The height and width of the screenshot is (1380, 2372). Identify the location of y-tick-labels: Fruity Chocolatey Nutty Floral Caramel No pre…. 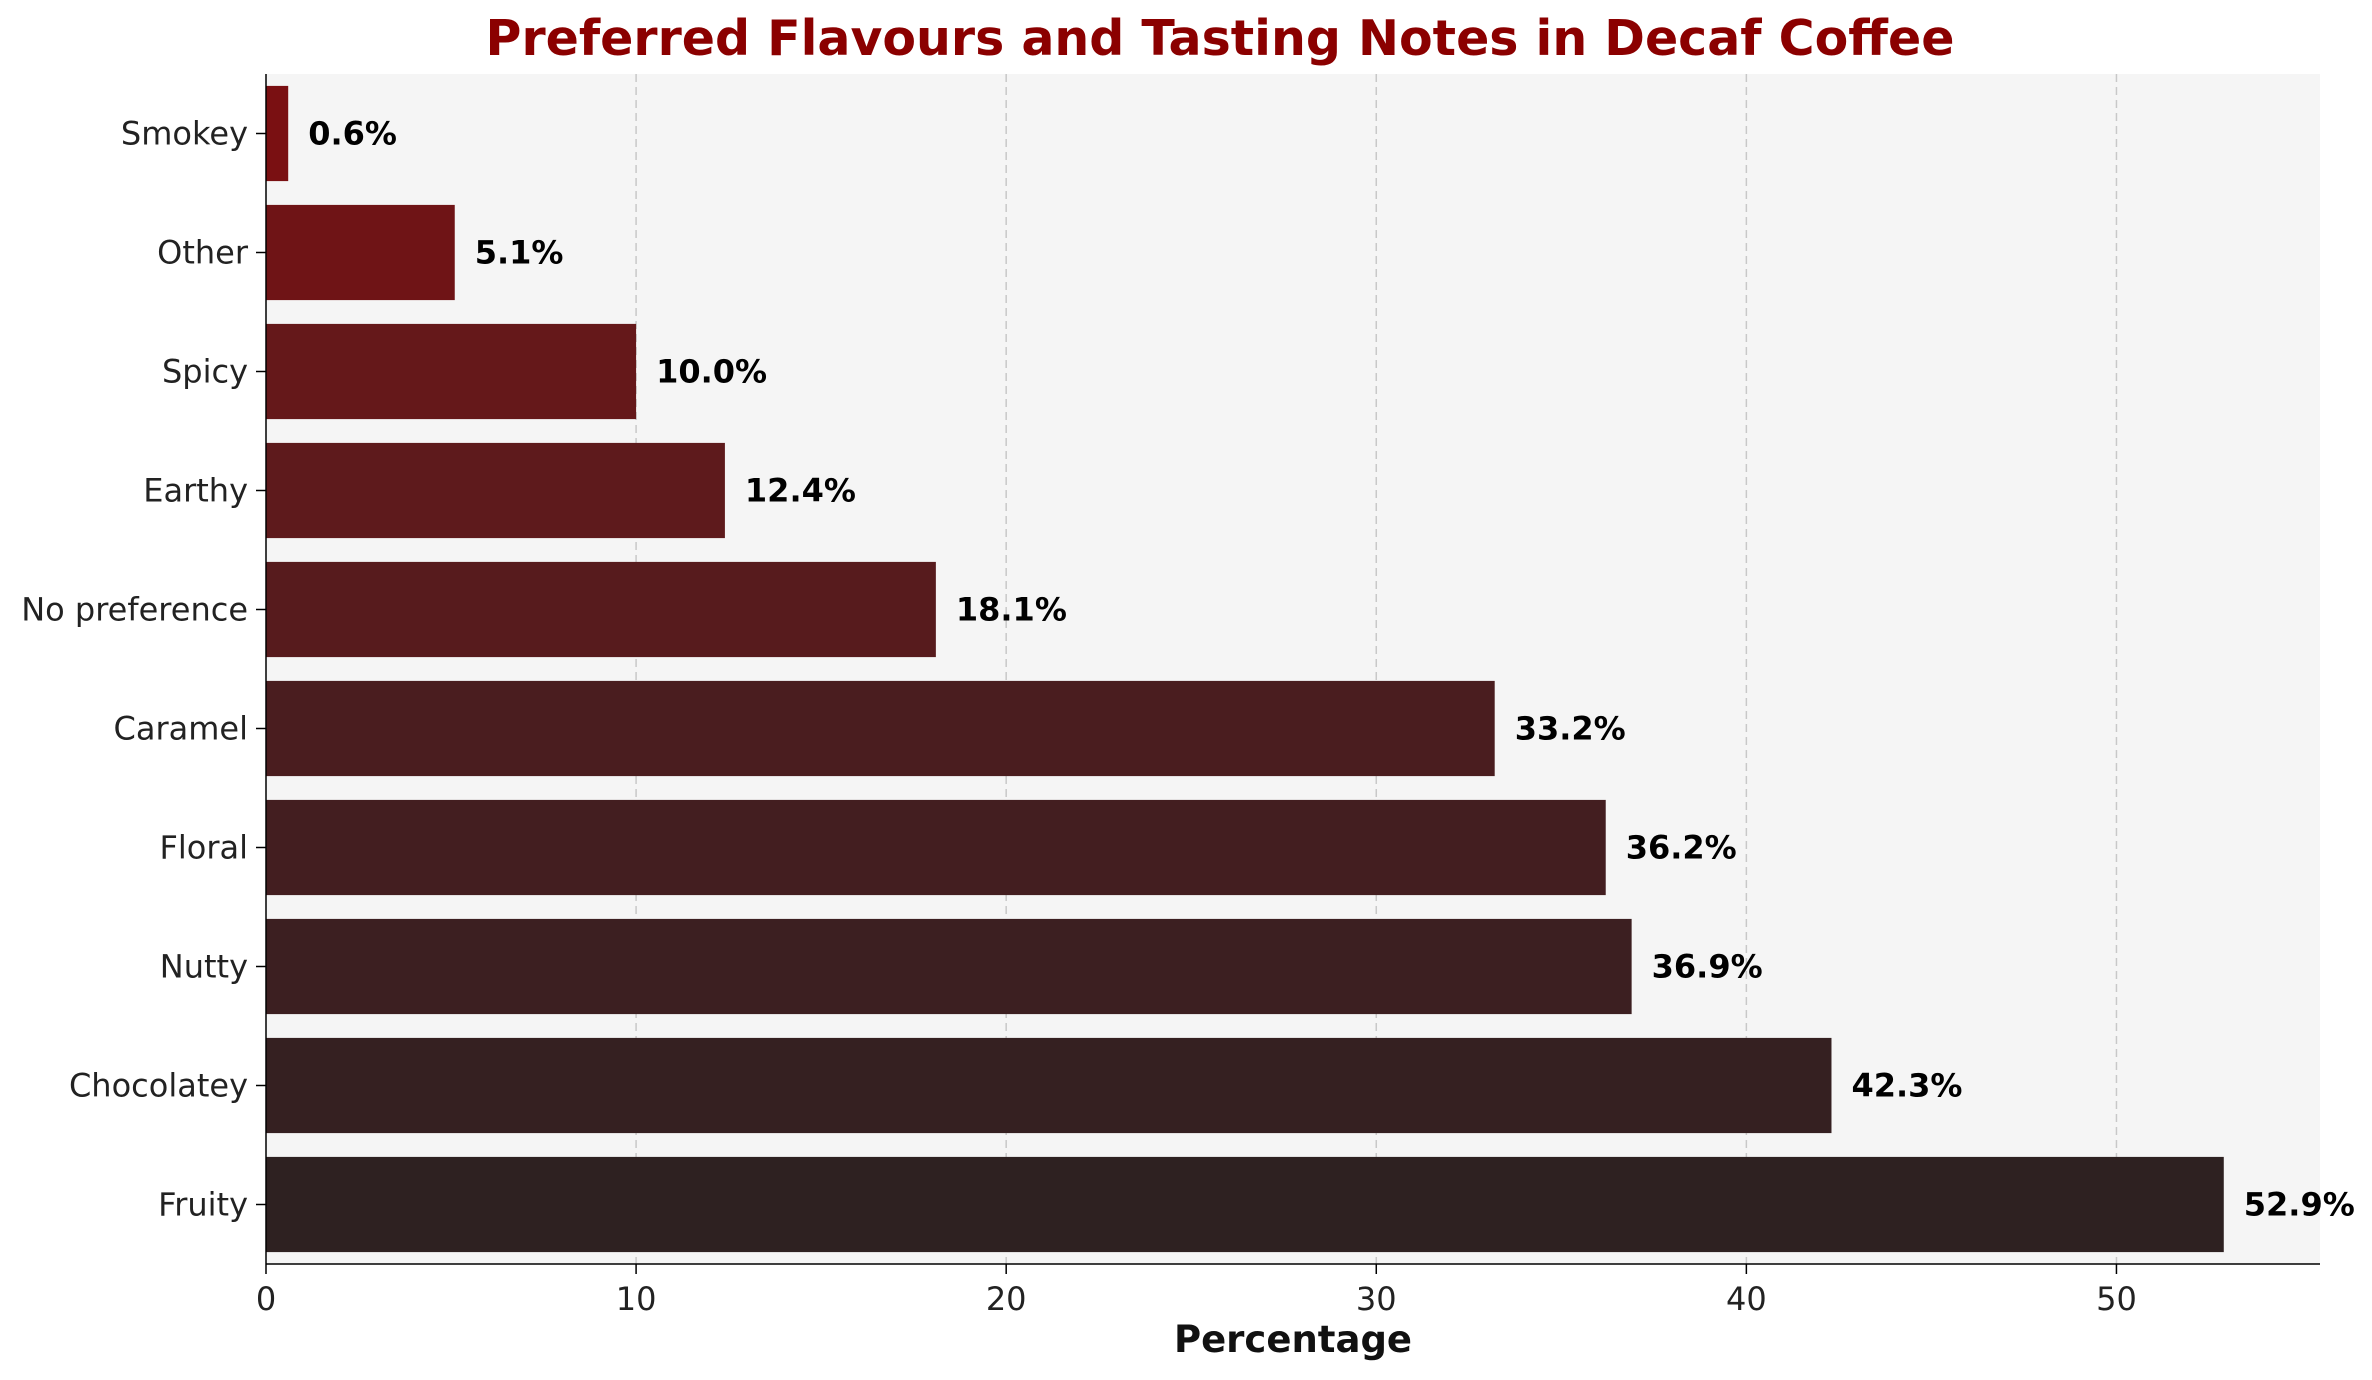
(143, 669).